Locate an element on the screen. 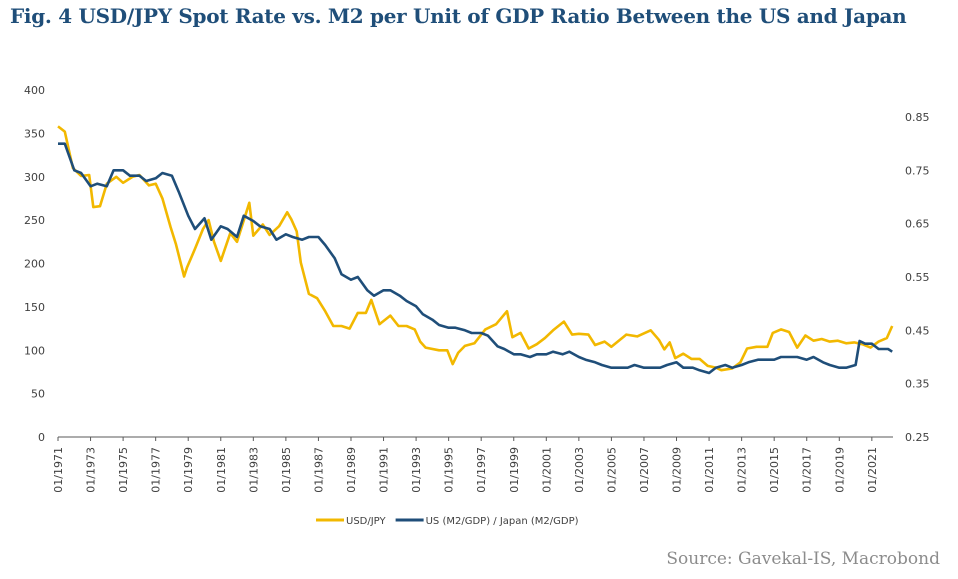  left-tick-label: 0 is located at coordinates (41, 437).